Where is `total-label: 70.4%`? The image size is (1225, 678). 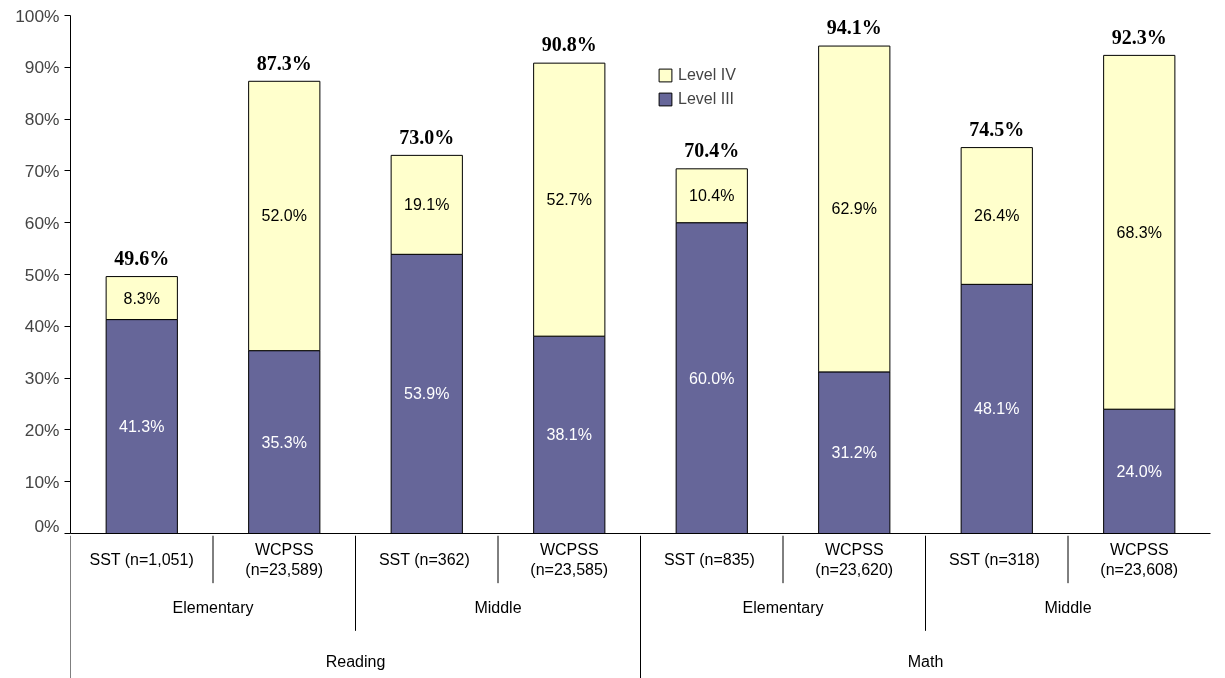
total-label: 70.4% is located at coordinates (712, 150).